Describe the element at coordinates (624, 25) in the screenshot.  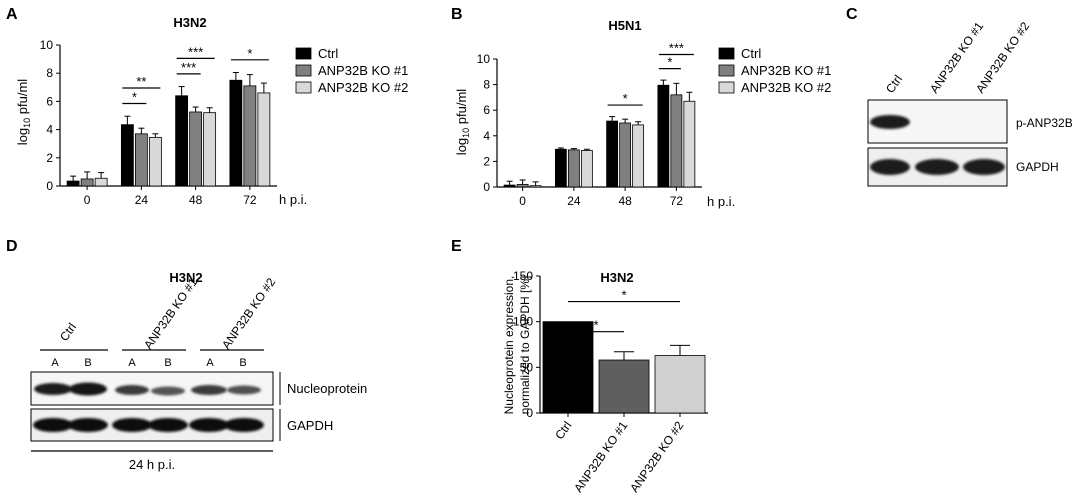
I see `chart-b-title: H5N1` at that location.